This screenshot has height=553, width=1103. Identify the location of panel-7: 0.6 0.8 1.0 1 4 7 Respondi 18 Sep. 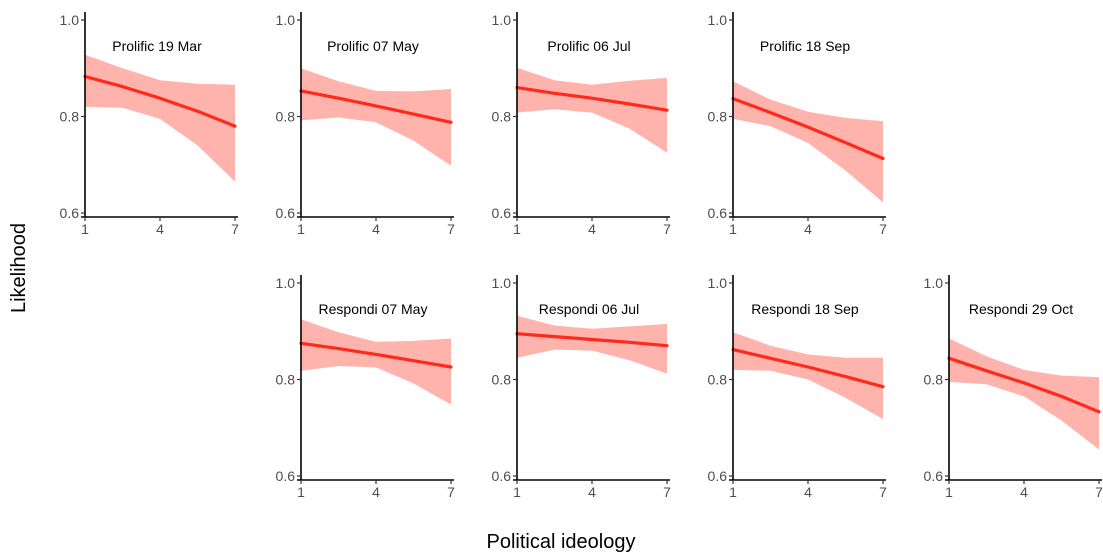
(797, 387).